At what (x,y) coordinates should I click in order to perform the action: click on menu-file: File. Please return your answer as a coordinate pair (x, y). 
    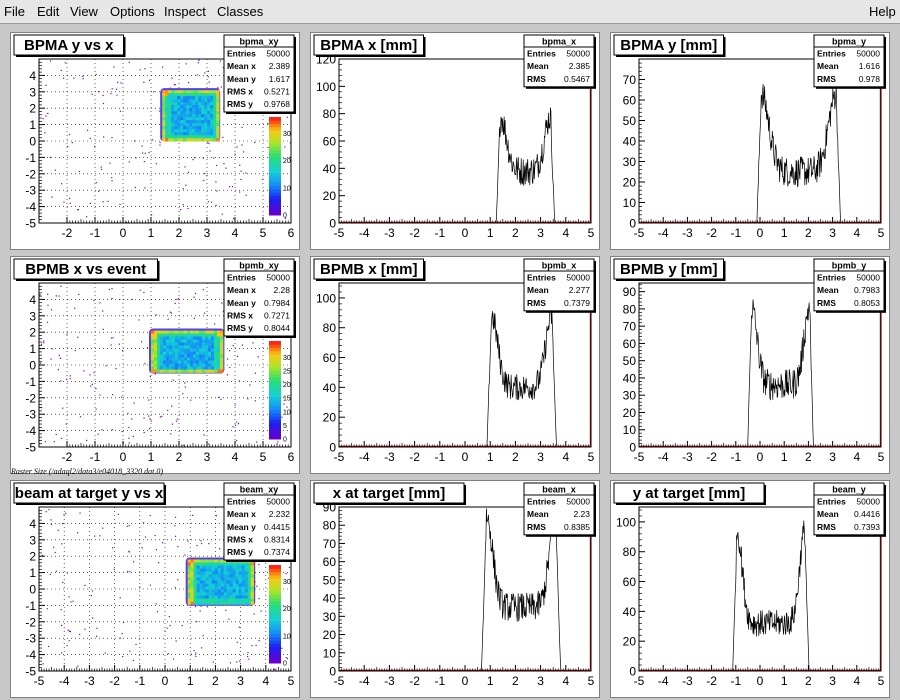
    Looking at the image, I should click on (14, 11).